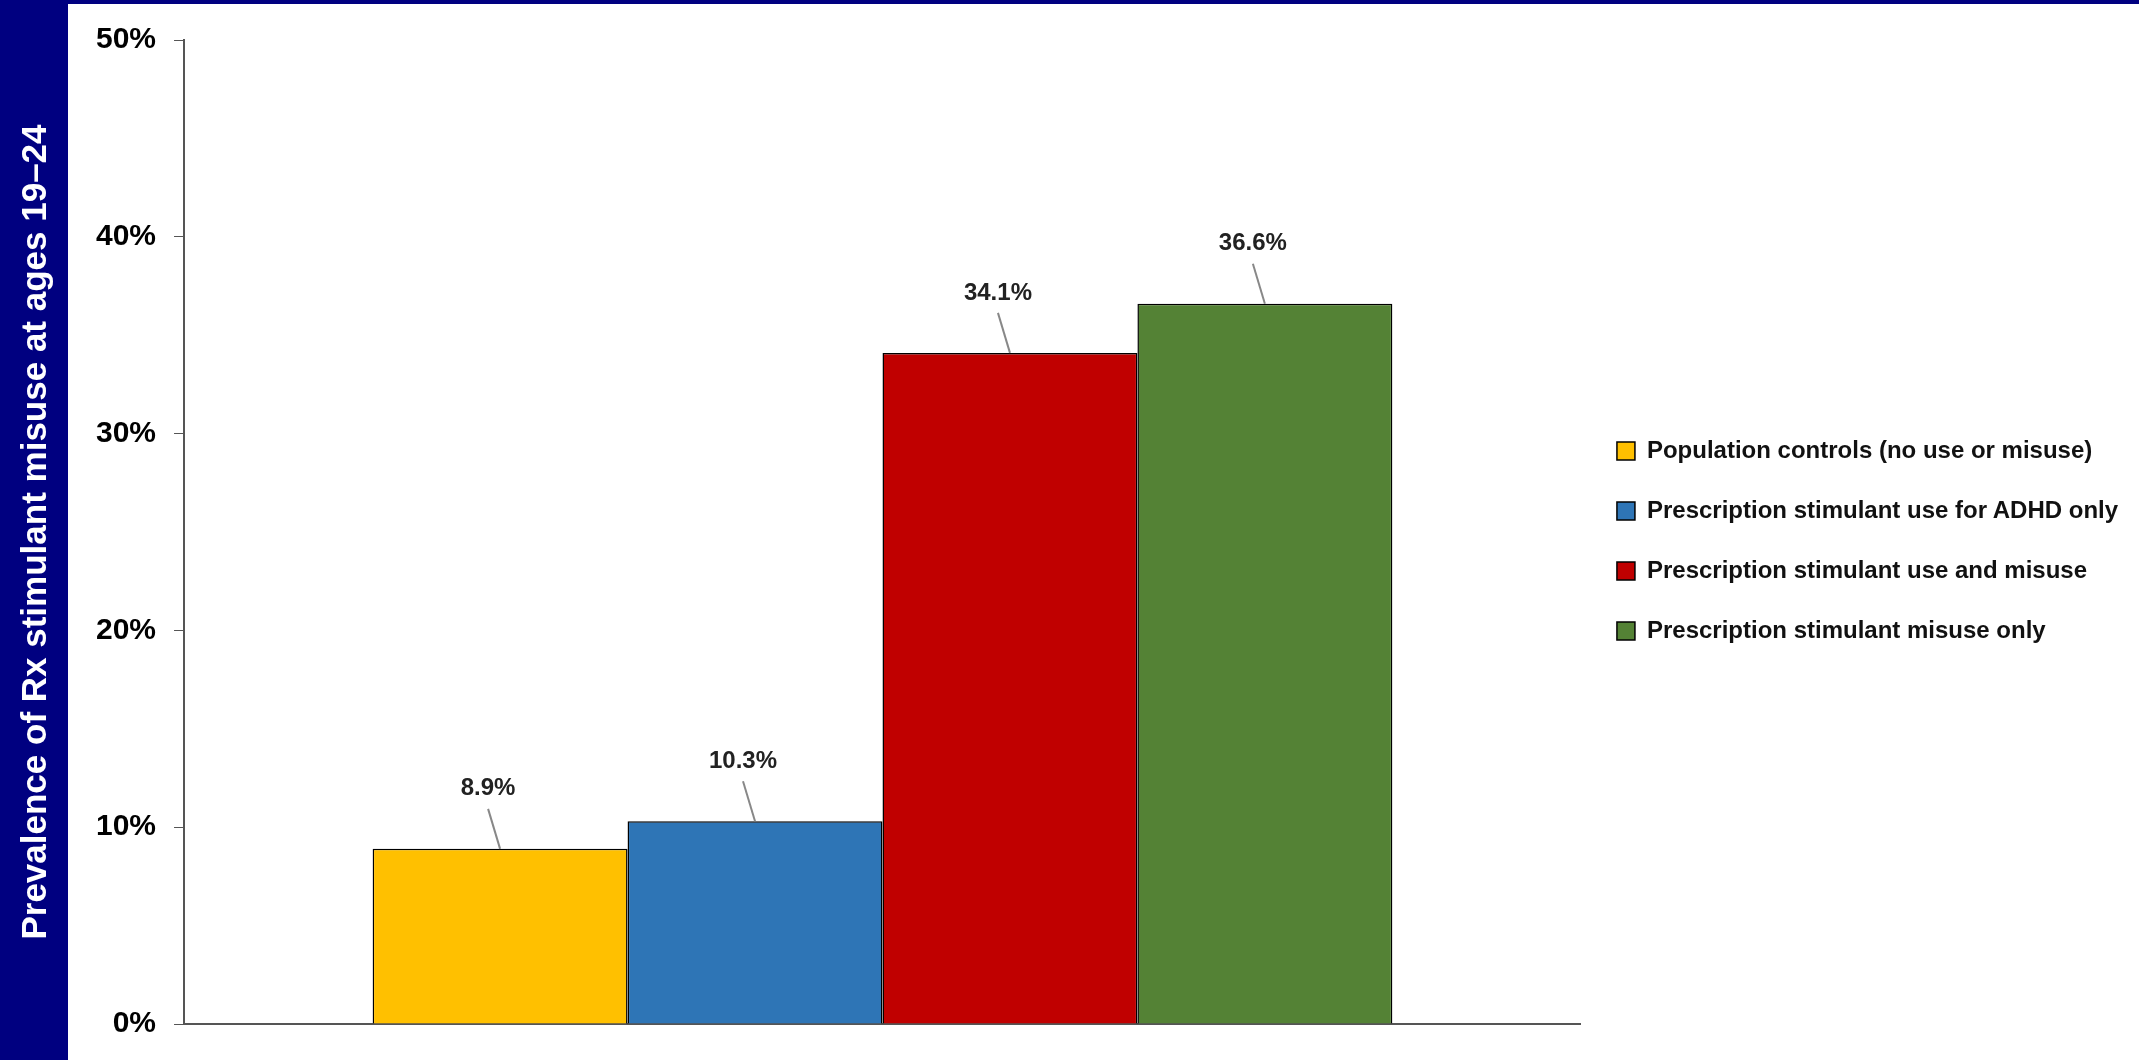  Describe the element at coordinates (134, 1022) in the screenshot. I see `y-tick-label: 0%` at that location.